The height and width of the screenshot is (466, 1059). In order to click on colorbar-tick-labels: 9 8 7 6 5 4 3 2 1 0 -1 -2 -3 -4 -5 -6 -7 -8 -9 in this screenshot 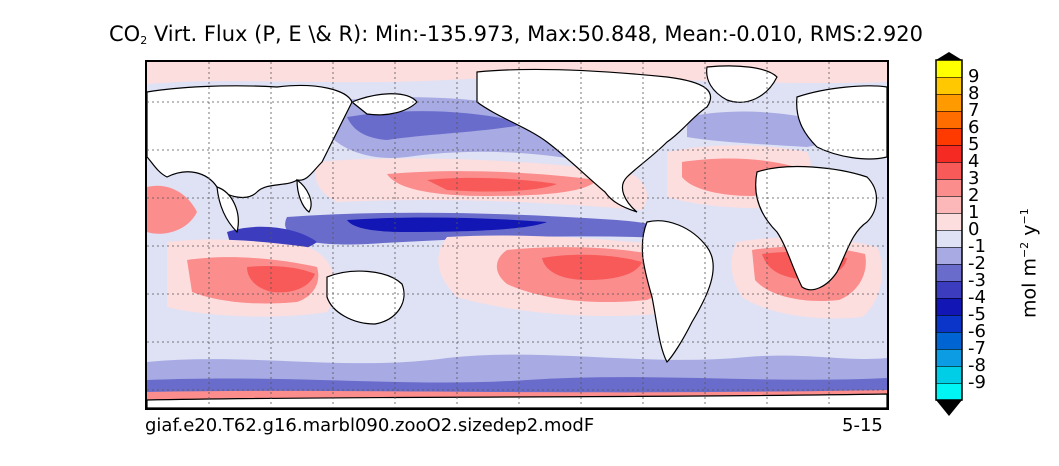, I will do `click(988, 230)`.